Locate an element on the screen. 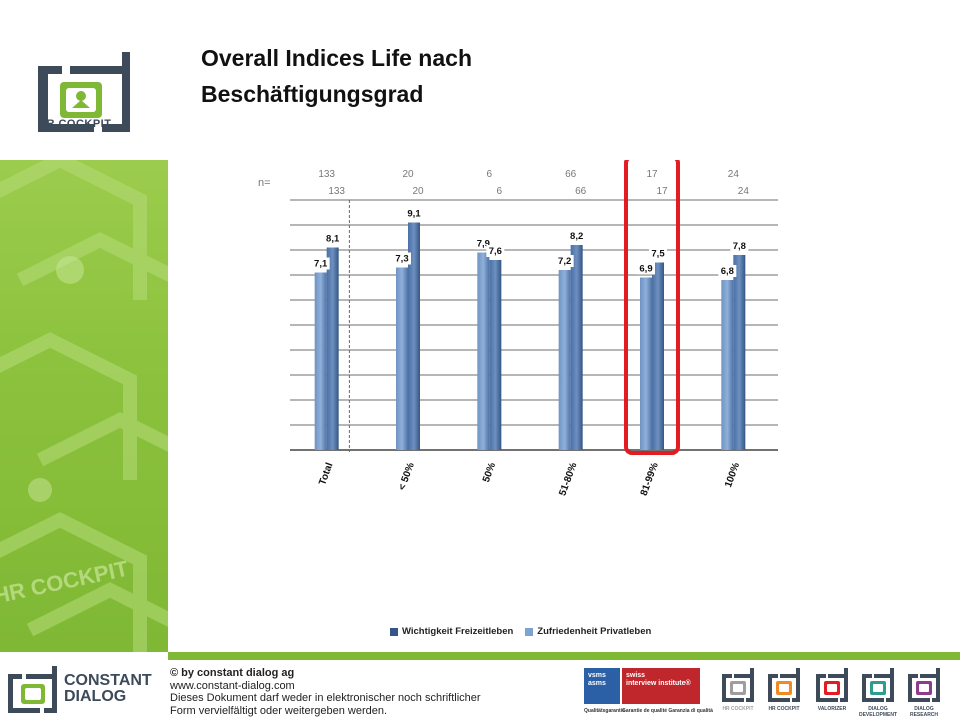 This screenshot has height=720, width=960. product-label: DIALOG DEVELOPMENT is located at coordinates (878, 712).